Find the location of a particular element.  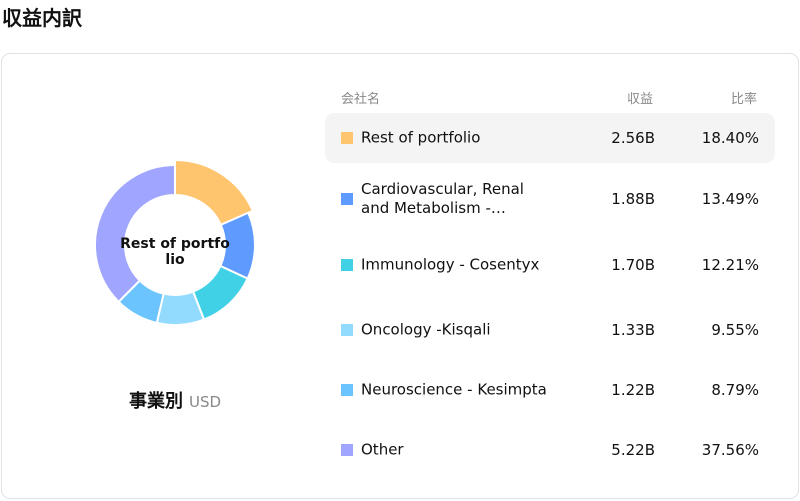

row-revenue: 1.70B is located at coordinates (633, 265).